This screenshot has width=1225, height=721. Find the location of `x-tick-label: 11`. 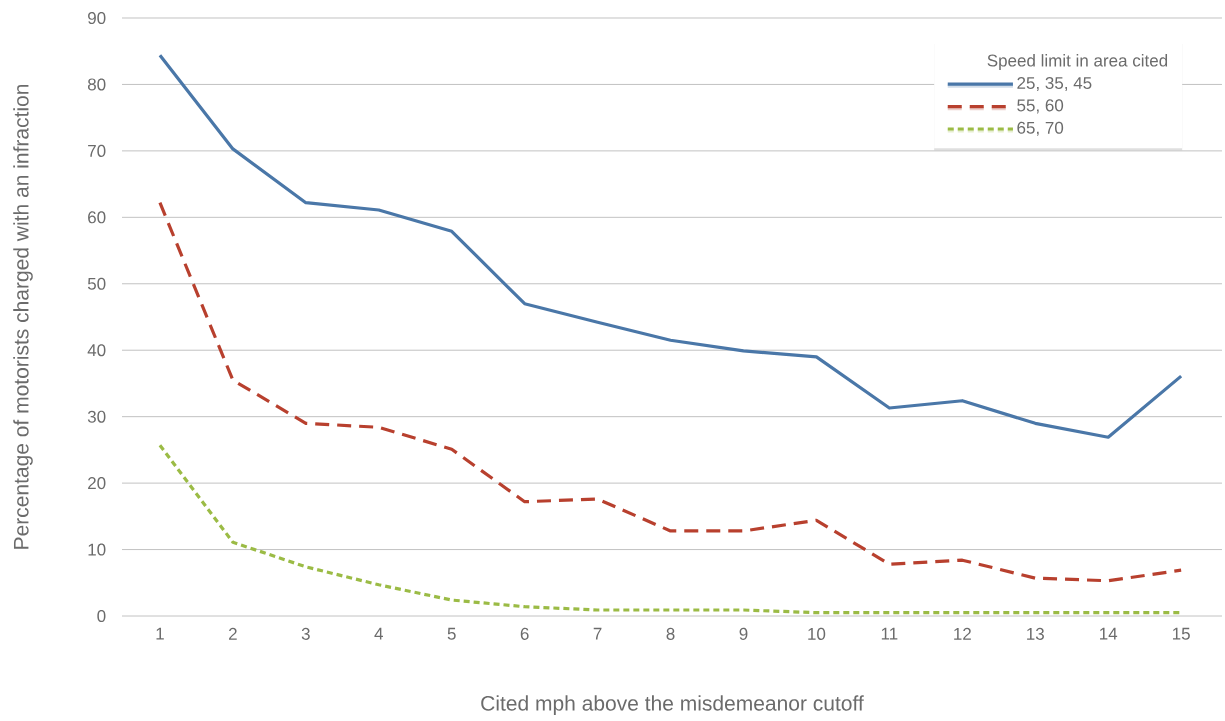

x-tick-label: 11 is located at coordinates (889, 633).